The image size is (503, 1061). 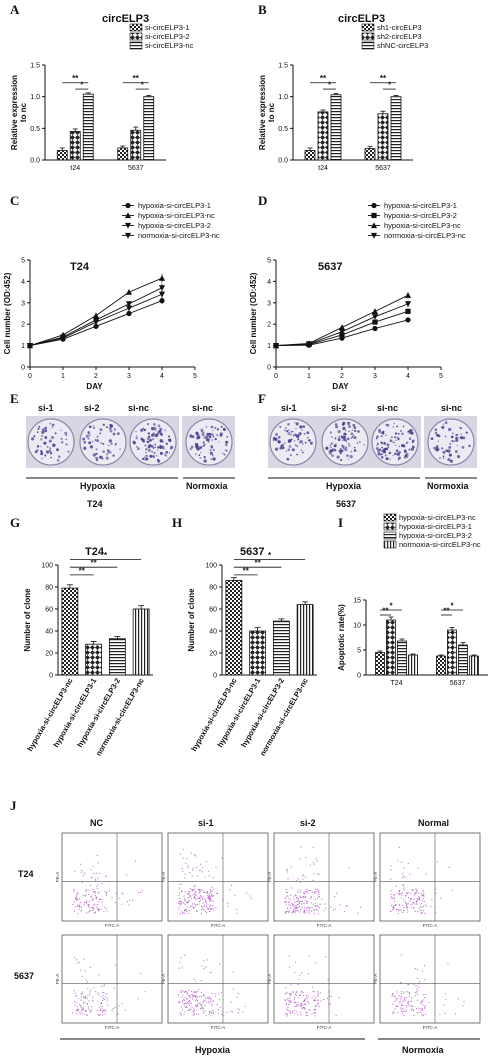 I want to click on colony-dish-f-2-rim, so click(x=345, y=442).